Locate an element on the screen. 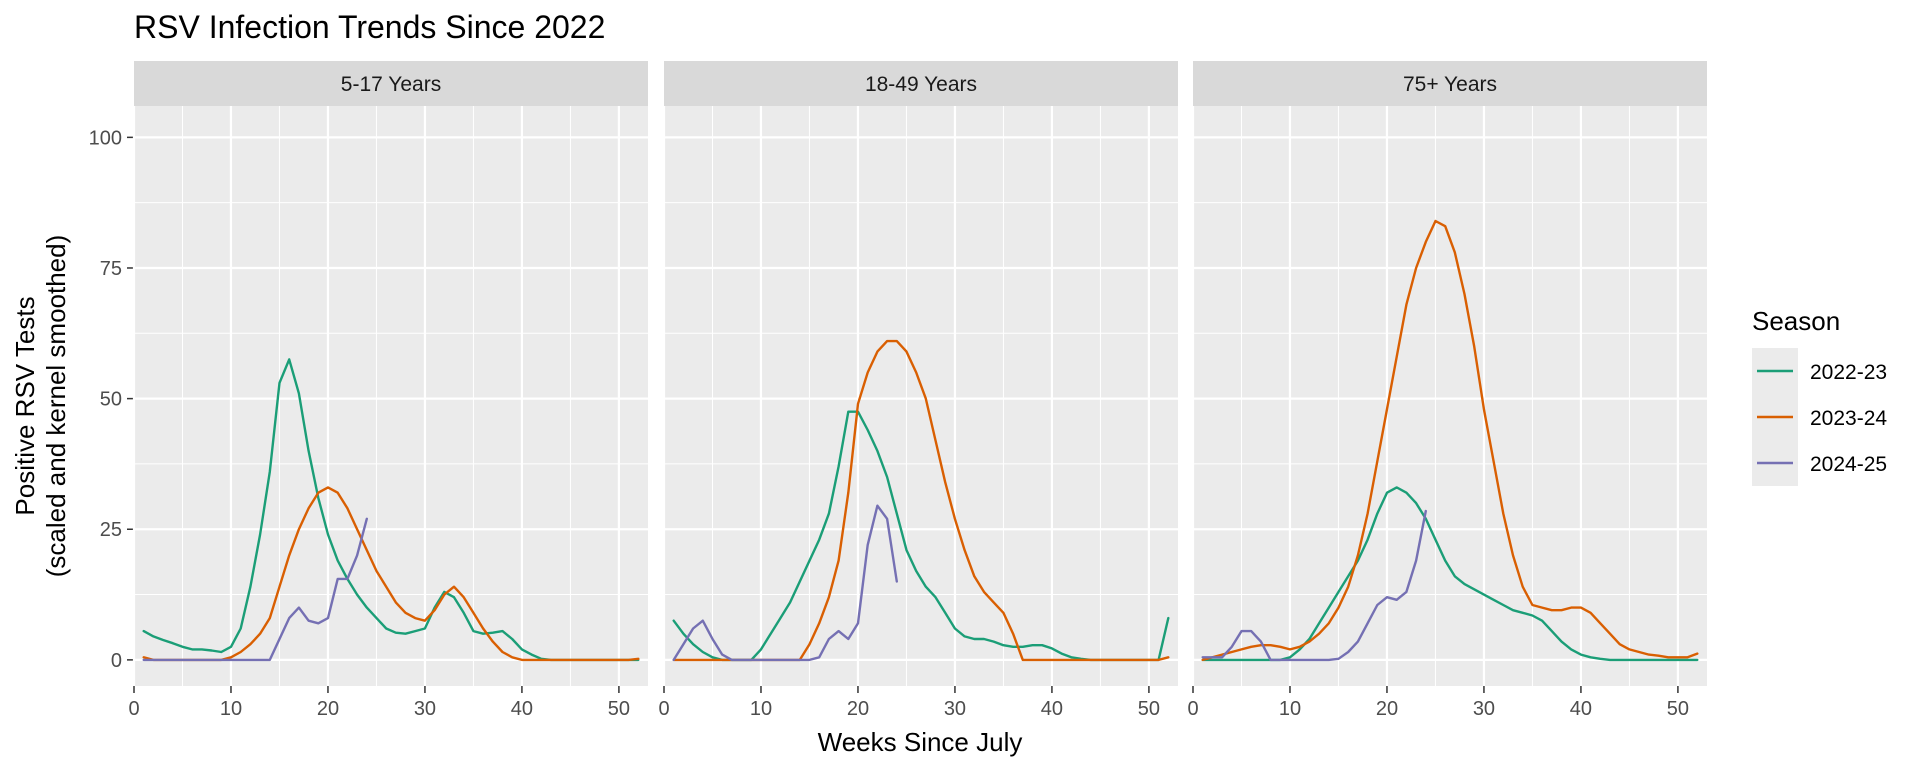  y-axis-title-line-2: (scaled and kernel smoothed) is located at coordinates (56, 406).